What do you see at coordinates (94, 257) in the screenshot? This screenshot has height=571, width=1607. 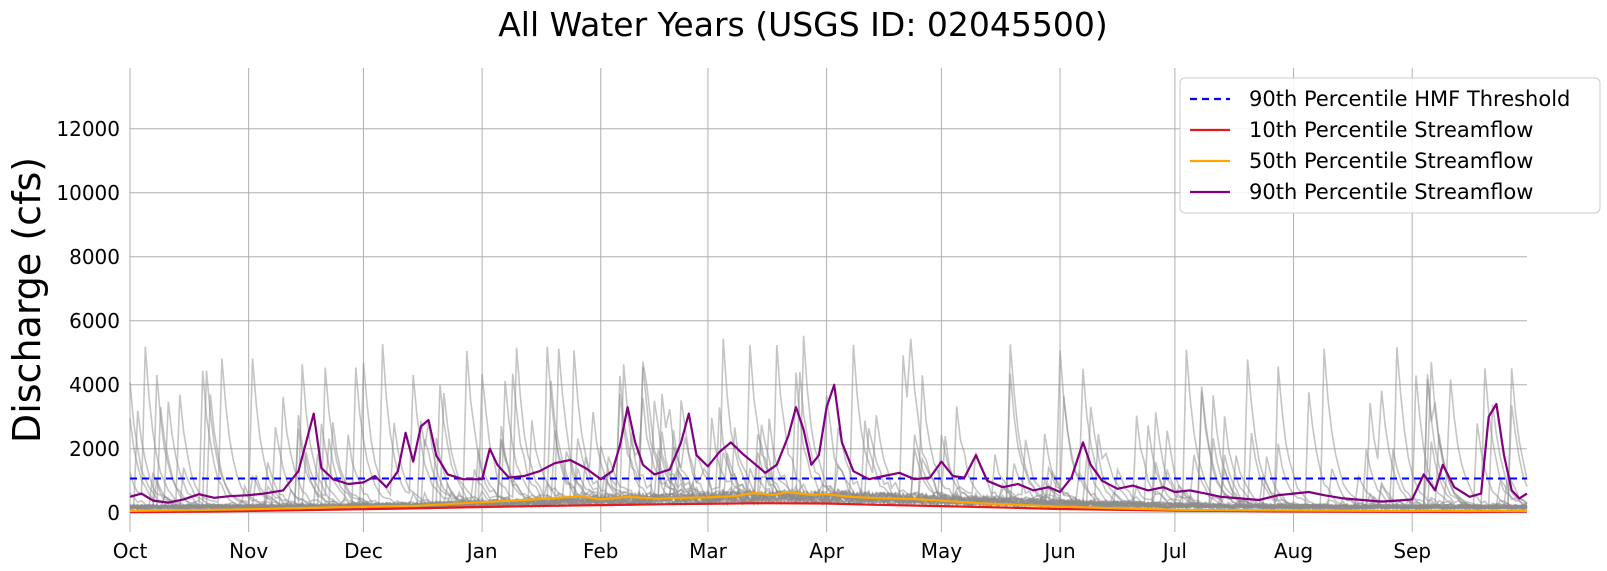 I see `y-tick-label: 8000` at bounding box center [94, 257].